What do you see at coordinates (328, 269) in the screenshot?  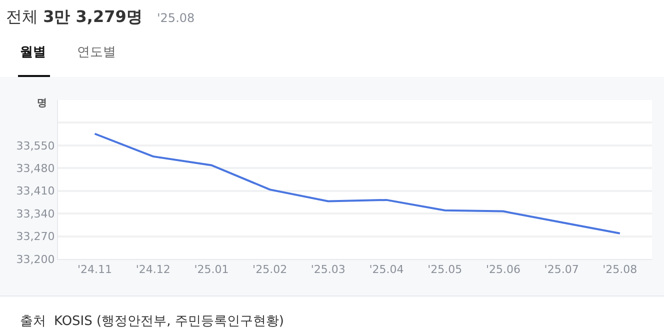 I see `x-tick-label: '25.03` at bounding box center [328, 269].